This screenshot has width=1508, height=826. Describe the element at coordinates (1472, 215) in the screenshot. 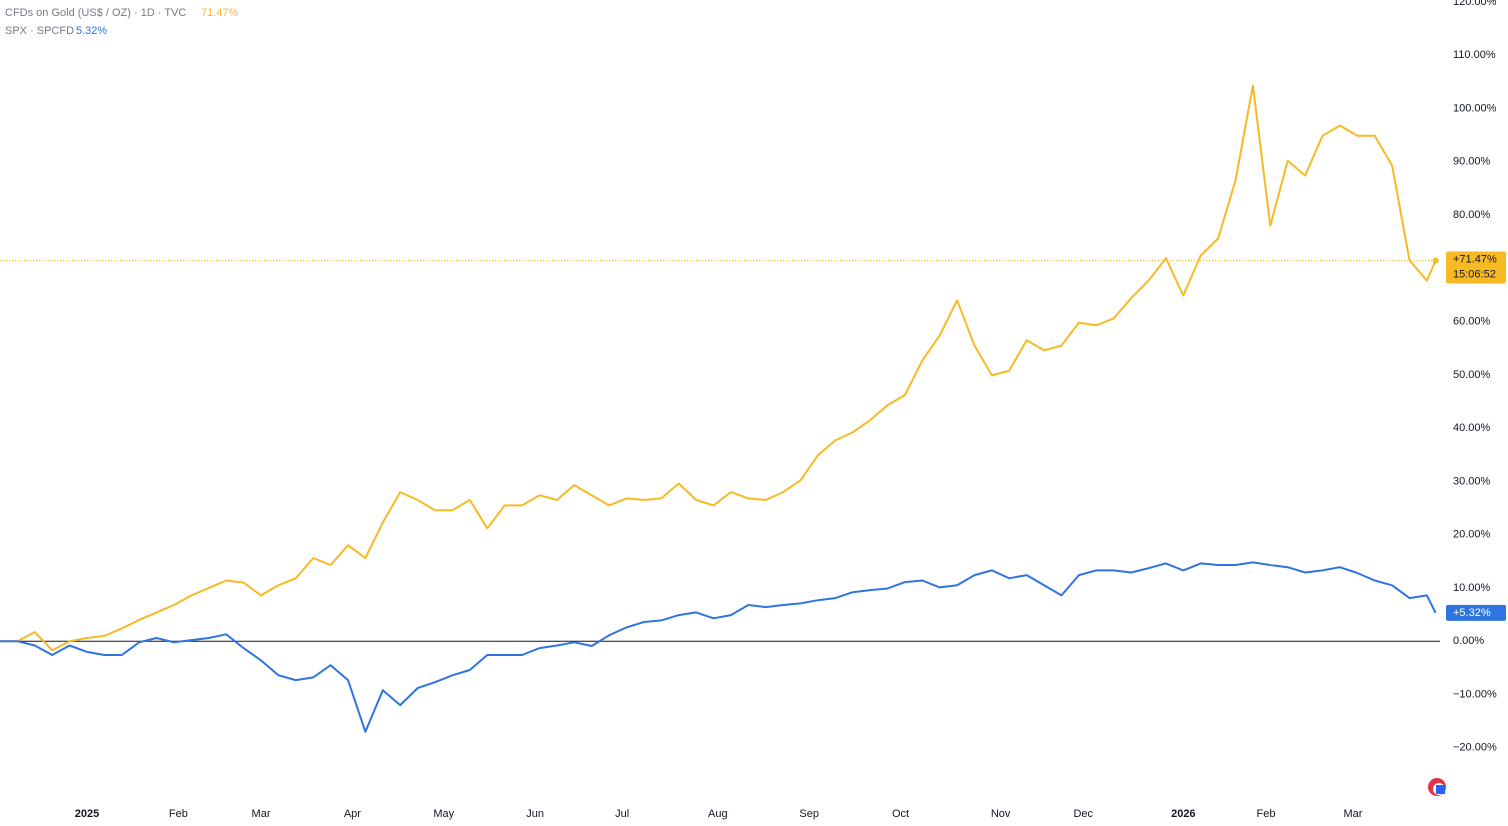

I see `y-tick-label: 80.00%` at that location.